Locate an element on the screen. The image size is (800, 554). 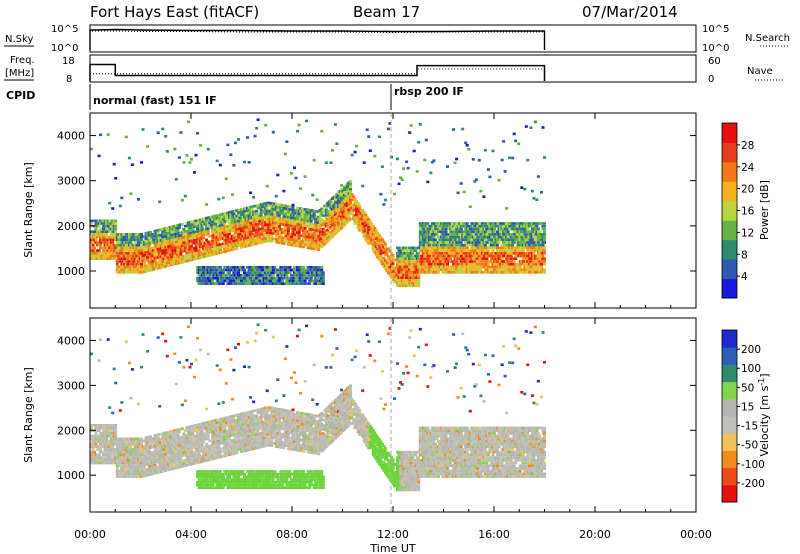
power-colorbar-tick-label: 4 is located at coordinates (744, 277).